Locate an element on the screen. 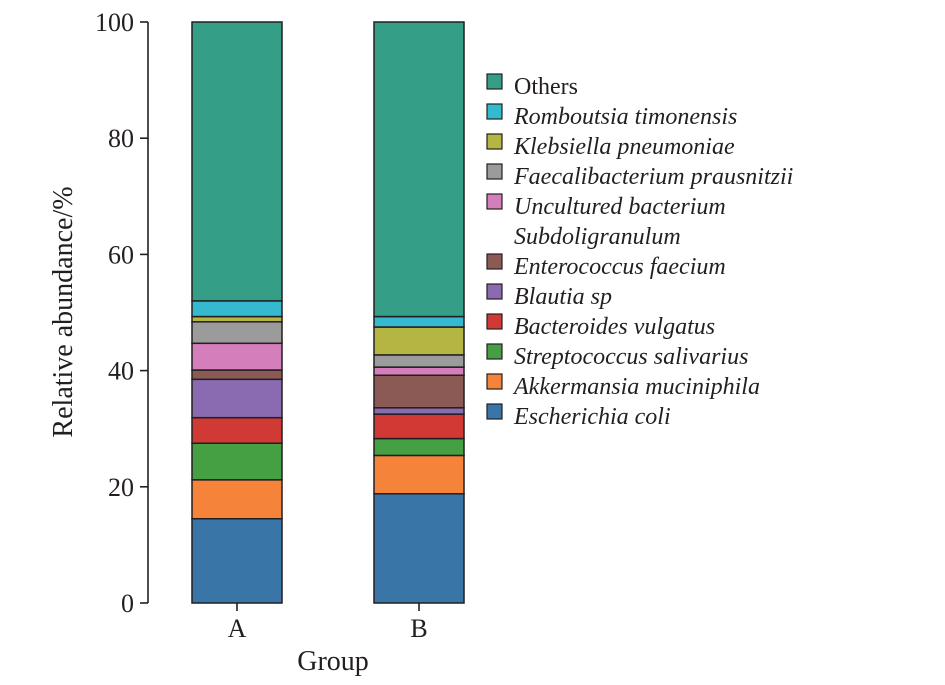 The height and width of the screenshot is (685, 945). legend-item: Others is located at coordinates (532, 86).